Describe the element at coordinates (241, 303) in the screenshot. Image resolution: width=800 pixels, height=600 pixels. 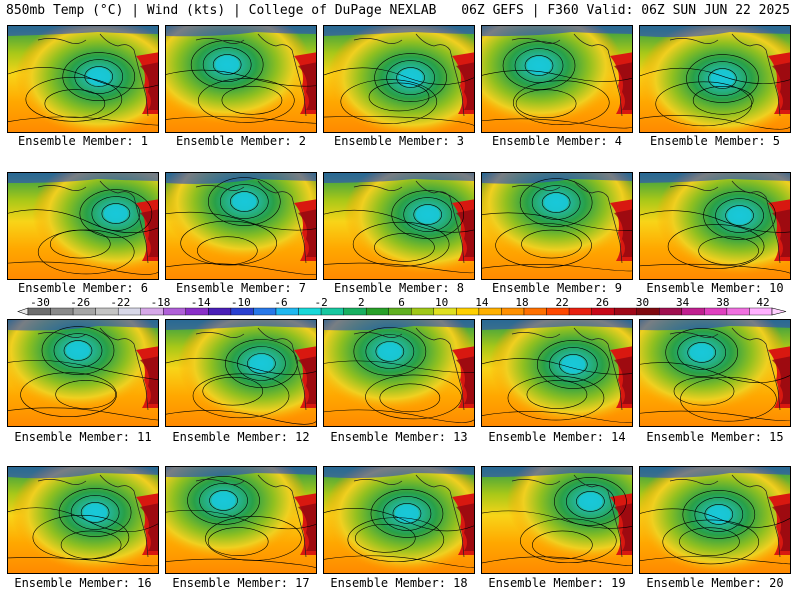
I see `colorbar-tick-label: -10` at that location.